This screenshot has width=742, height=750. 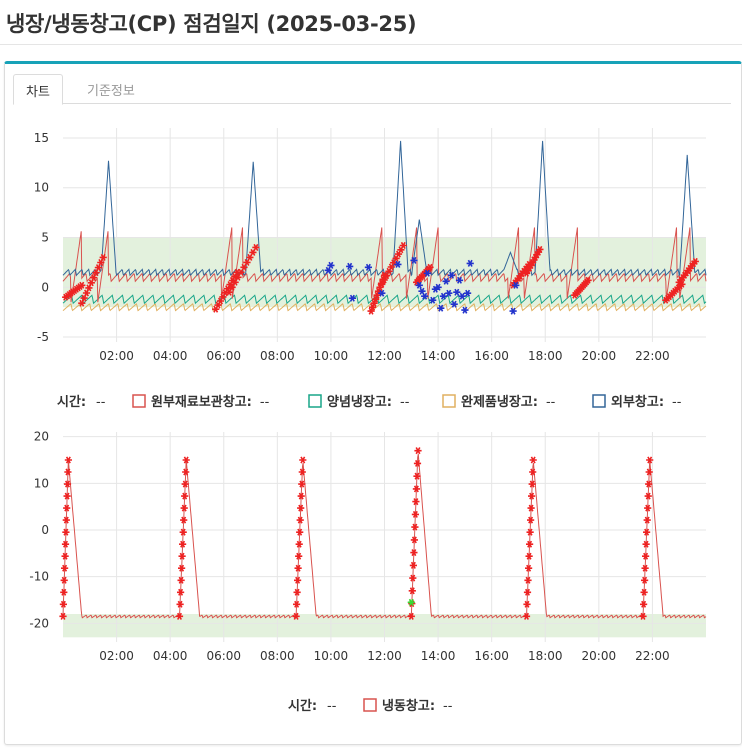 What do you see at coordinates (499, 402) in the screenshot?
I see `legend-series-name: 완제품냉장고:` at bounding box center [499, 402].